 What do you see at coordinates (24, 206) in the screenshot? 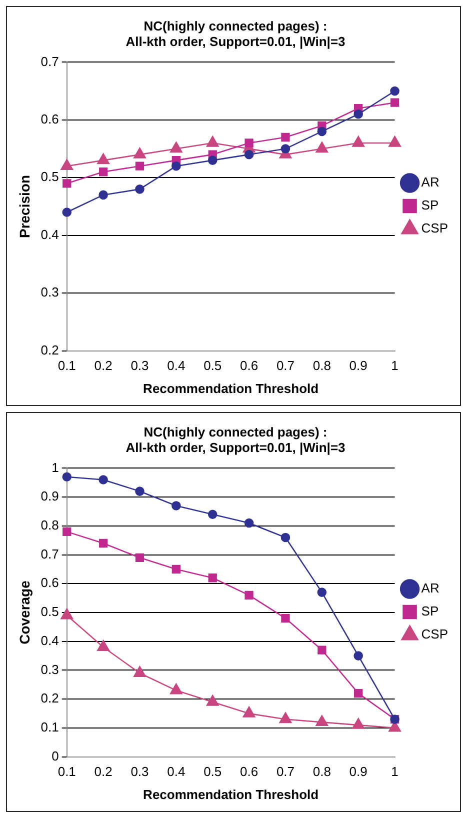
I see `y-axis-title: Precision` at bounding box center [24, 206].